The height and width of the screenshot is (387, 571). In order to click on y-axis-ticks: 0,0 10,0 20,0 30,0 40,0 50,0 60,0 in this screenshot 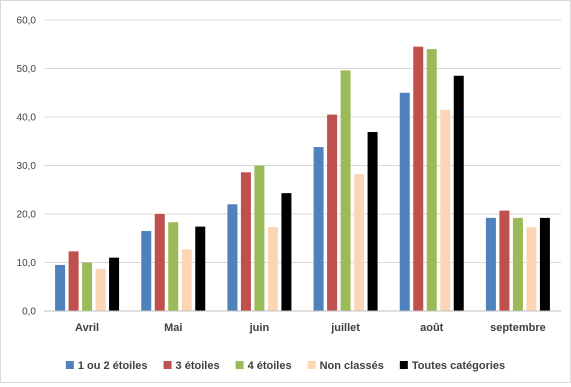, I will do `click(27, 167)`.